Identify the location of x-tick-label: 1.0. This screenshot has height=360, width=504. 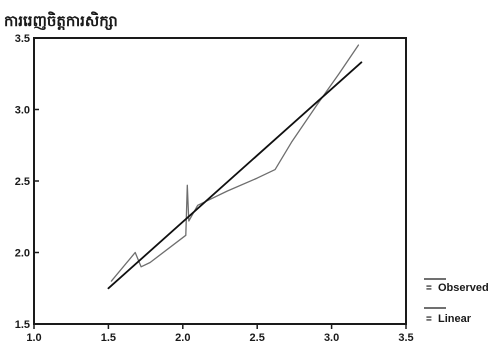
(33, 338).